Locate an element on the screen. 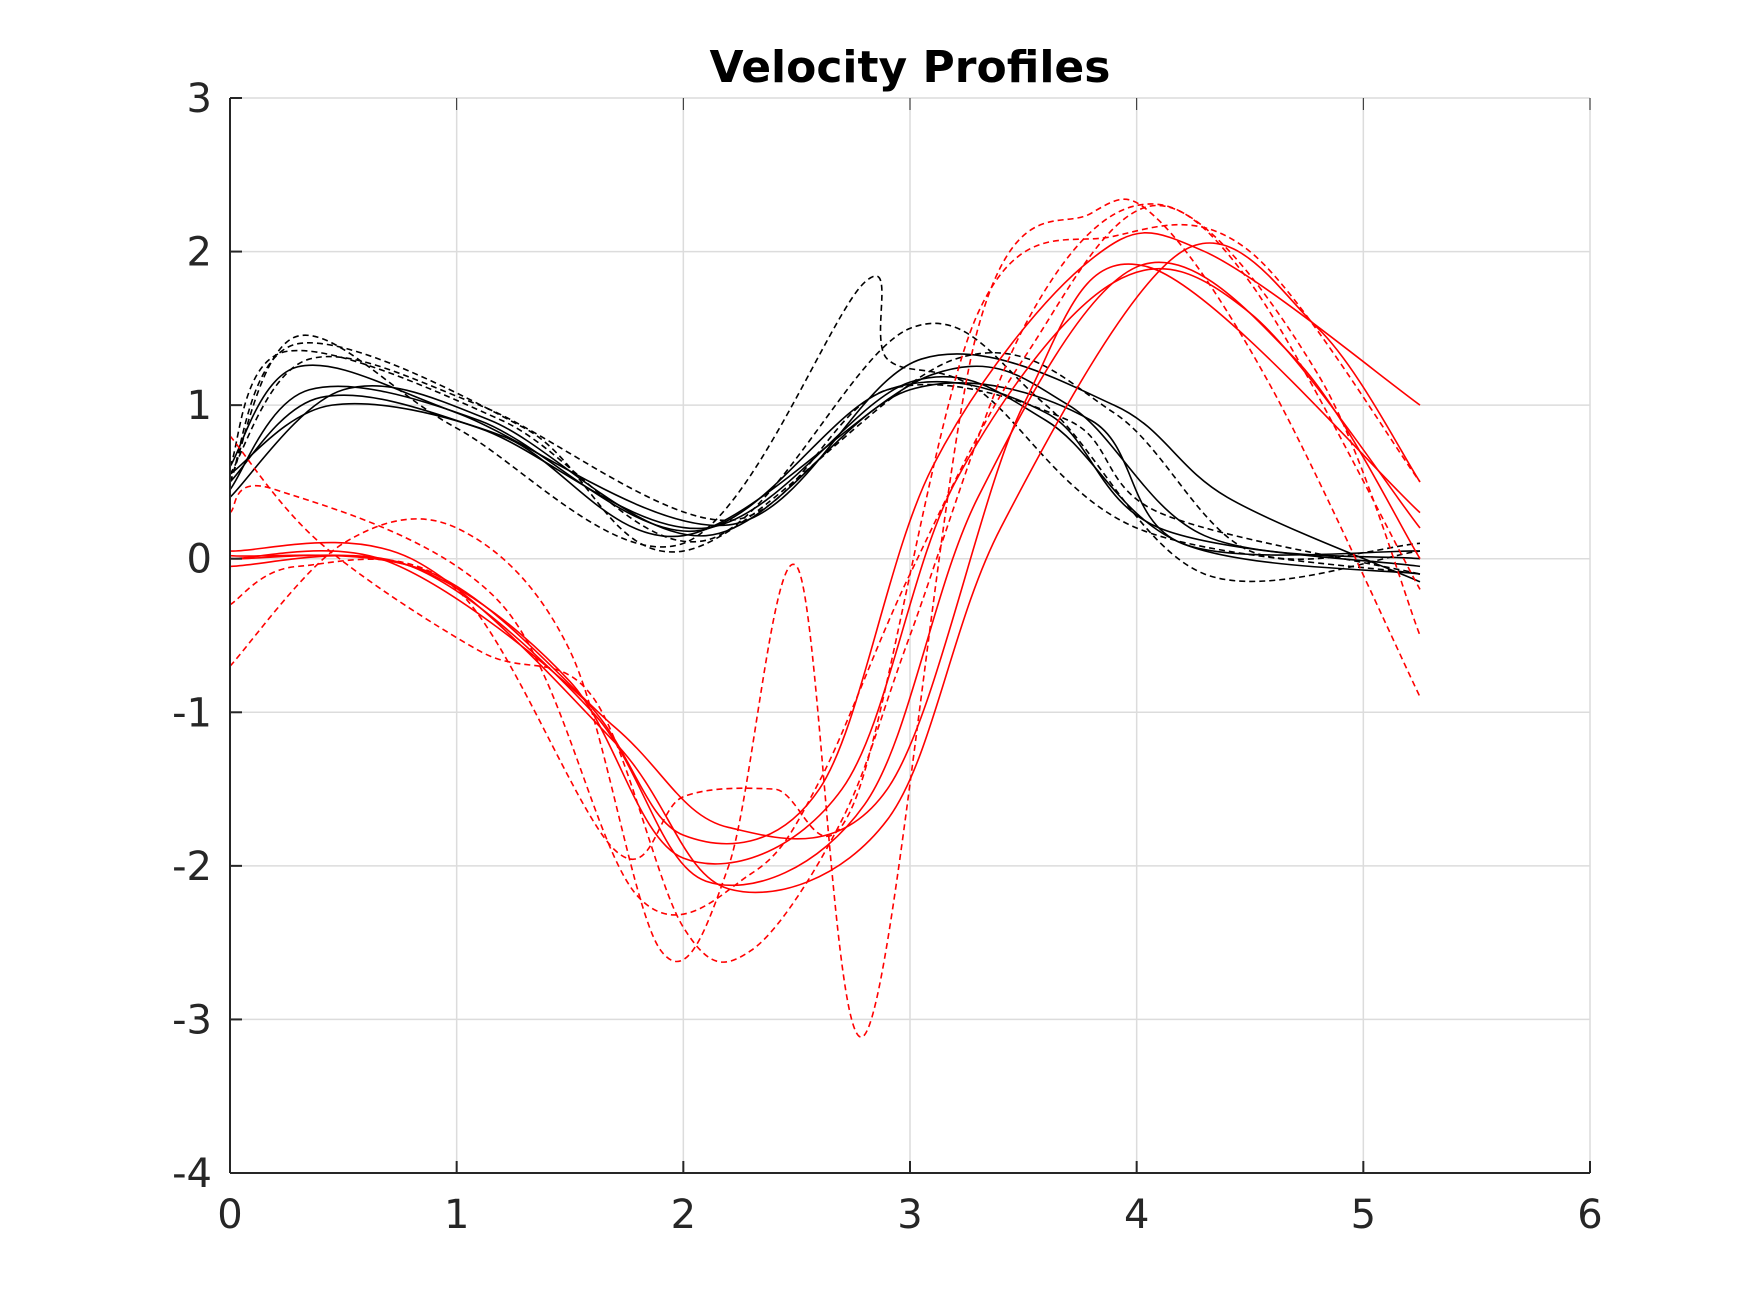  x-tick-label: 3 is located at coordinates (909, 1215).